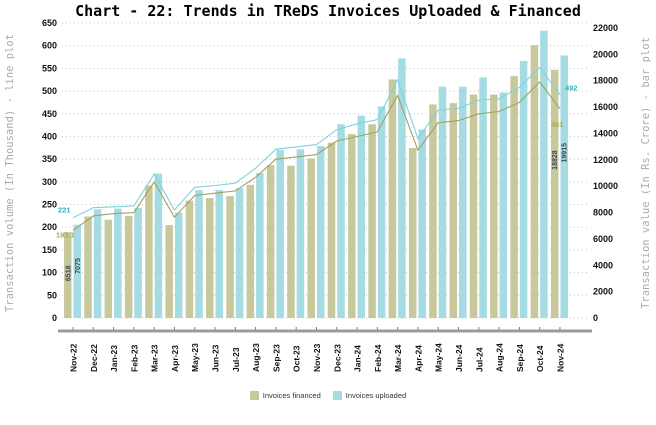 This screenshot has height=425, width=656. I want to click on y-left-tick-label: 500, so click(49, 91).